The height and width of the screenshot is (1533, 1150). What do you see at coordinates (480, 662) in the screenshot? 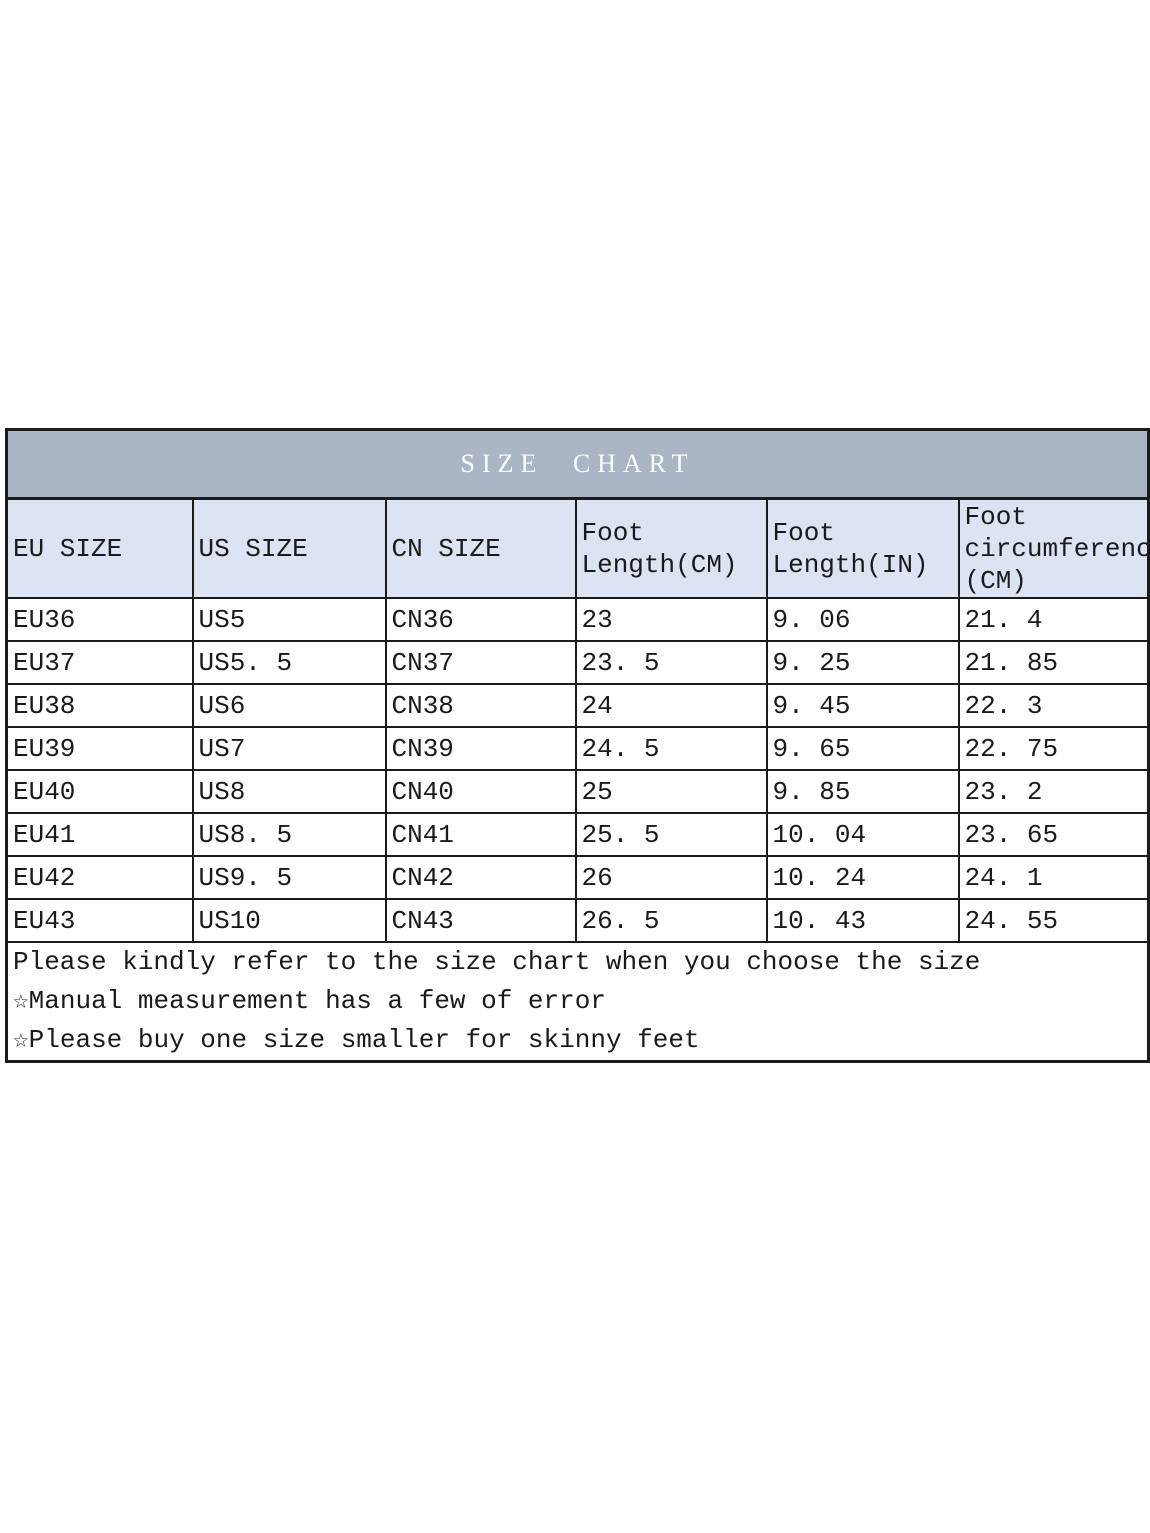
I see `cell-cn-size: CN37` at bounding box center [480, 662].